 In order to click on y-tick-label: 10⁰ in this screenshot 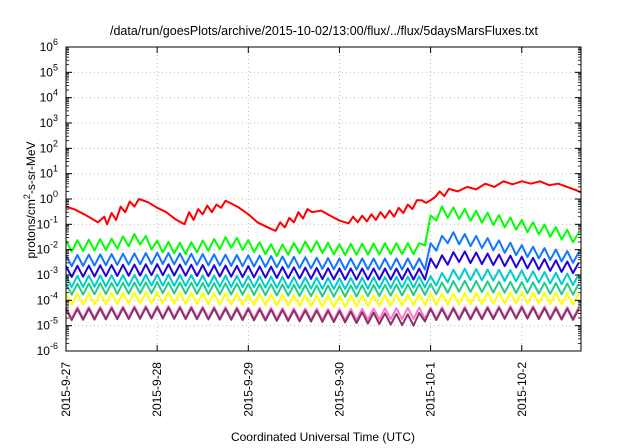, I will do `click(49, 197)`.